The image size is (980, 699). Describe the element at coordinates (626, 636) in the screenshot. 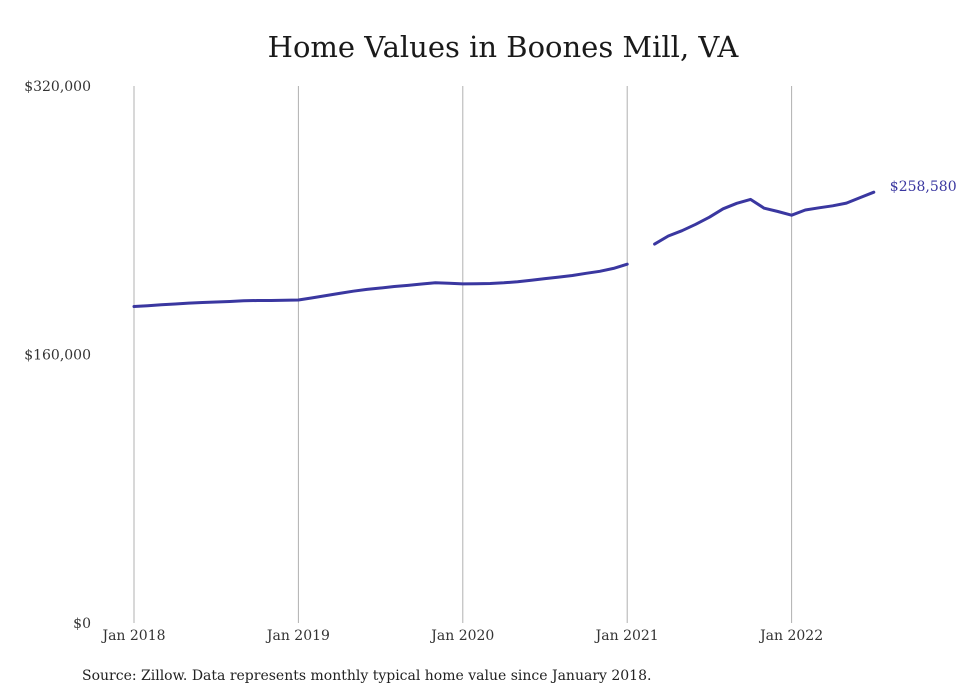

I see `x-tick-label: Jan 2021` at that location.